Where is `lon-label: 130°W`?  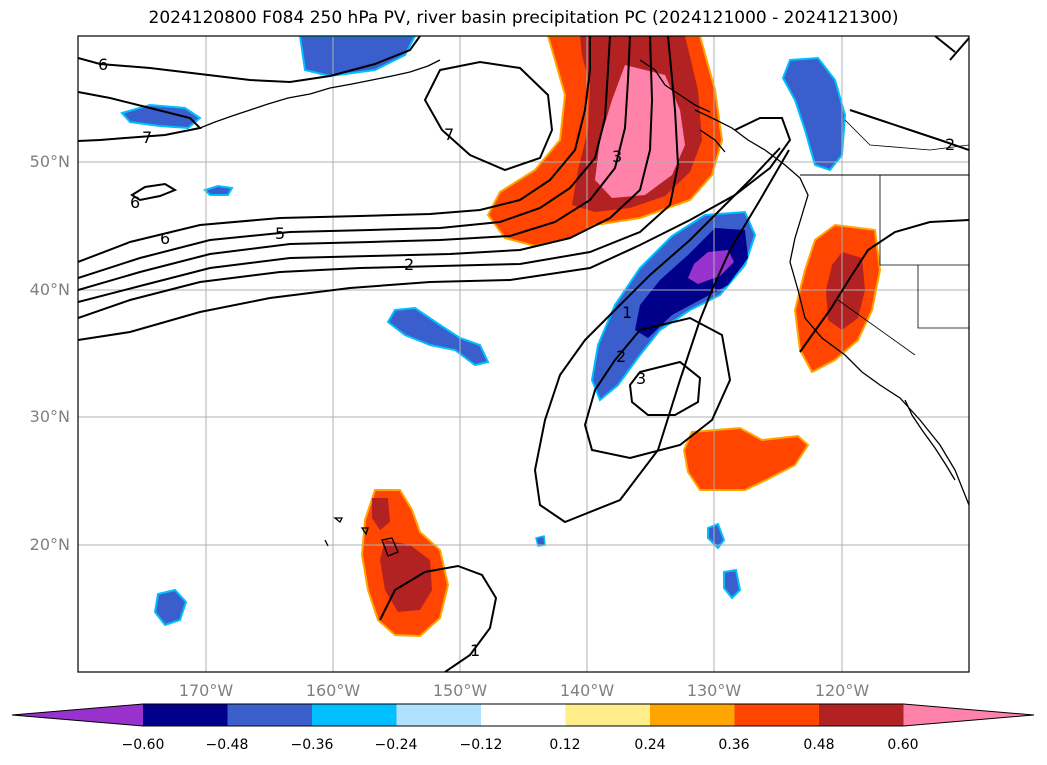
lon-label: 130°W is located at coordinates (714, 690).